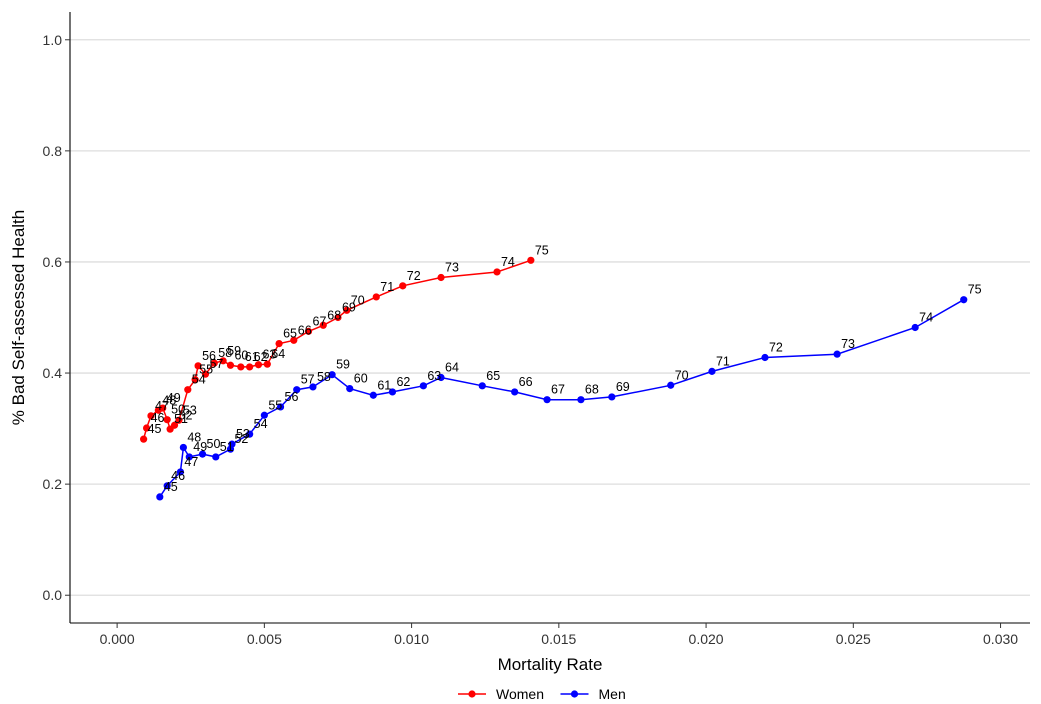 Image resolution: width=1041 pixels, height=704 pixels. What do you see at coordinates (550, 664) in the screenshot?
I see `x-axis-title: Mortality Rate` at bounding box center [550, 664].